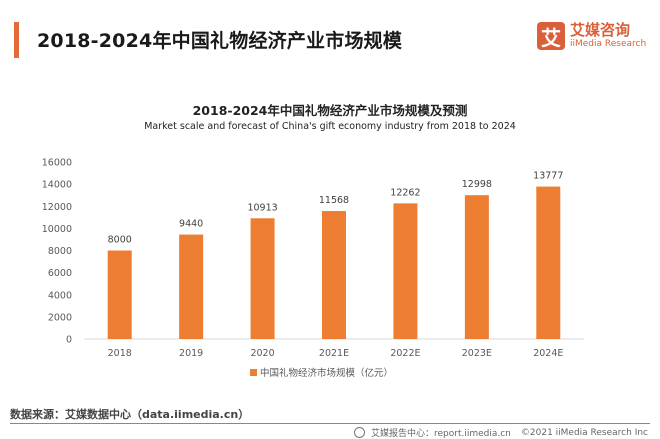 The height and width of the screenshot is (439, 660). Describe the element at coordinates (57, 229) in the screenshot. I see `y-tick-label: 10000` at that location.